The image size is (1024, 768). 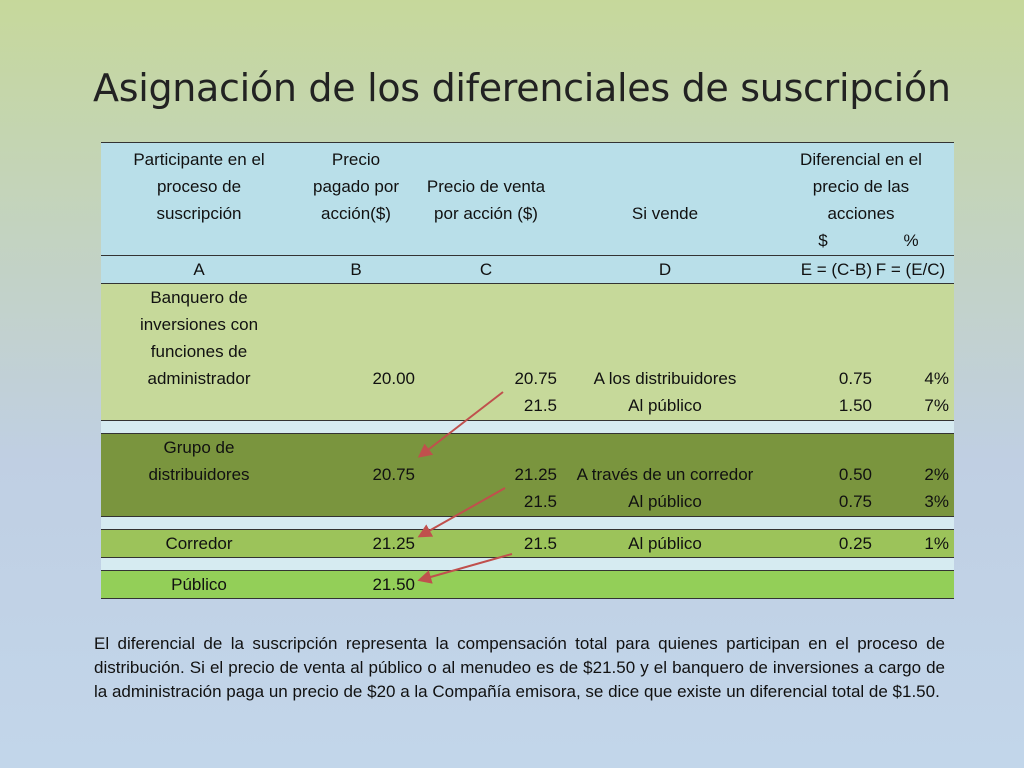 I want to click on banker-sale-2: 21.5, so click(x=540, y=405).